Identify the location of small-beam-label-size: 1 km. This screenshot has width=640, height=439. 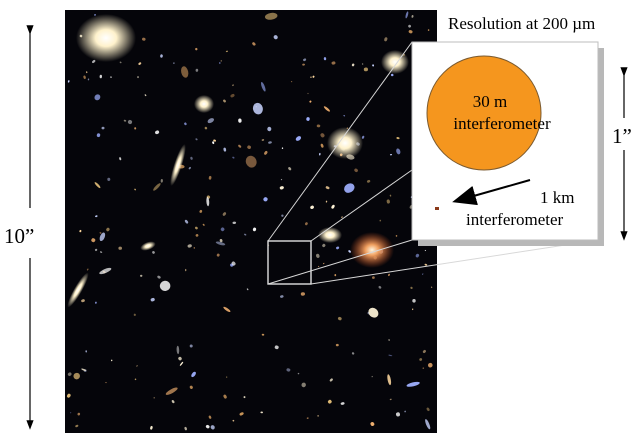
(557, 197).